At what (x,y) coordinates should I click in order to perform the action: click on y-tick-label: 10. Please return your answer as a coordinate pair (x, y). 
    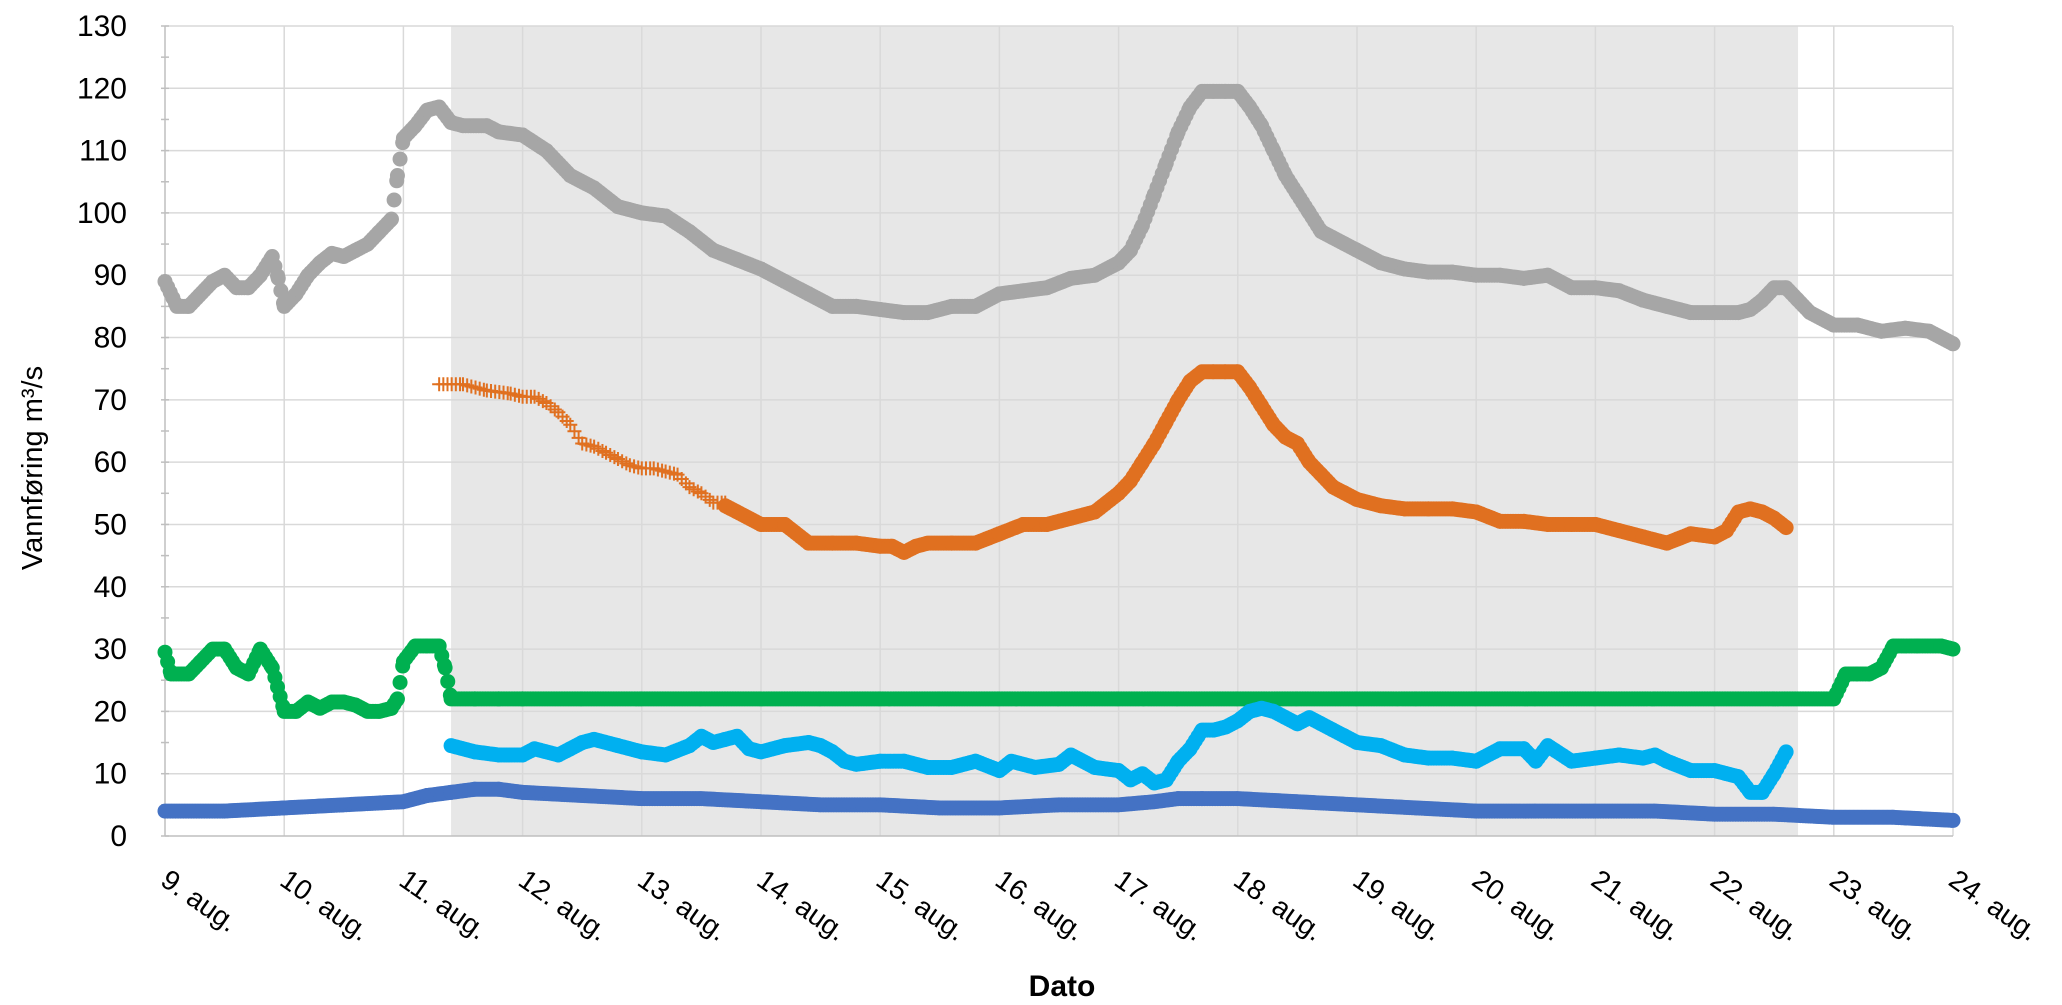
    Looking at the image, I should click on (110, 774).